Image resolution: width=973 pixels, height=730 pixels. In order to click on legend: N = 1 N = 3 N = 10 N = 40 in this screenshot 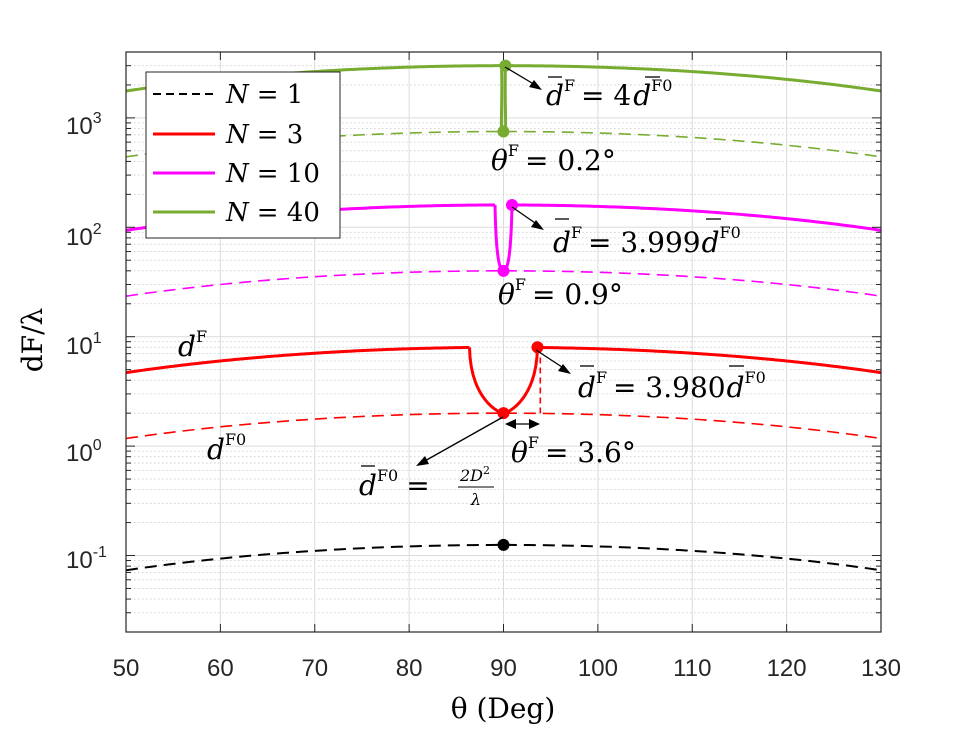, I will do `click(243, 155)`.